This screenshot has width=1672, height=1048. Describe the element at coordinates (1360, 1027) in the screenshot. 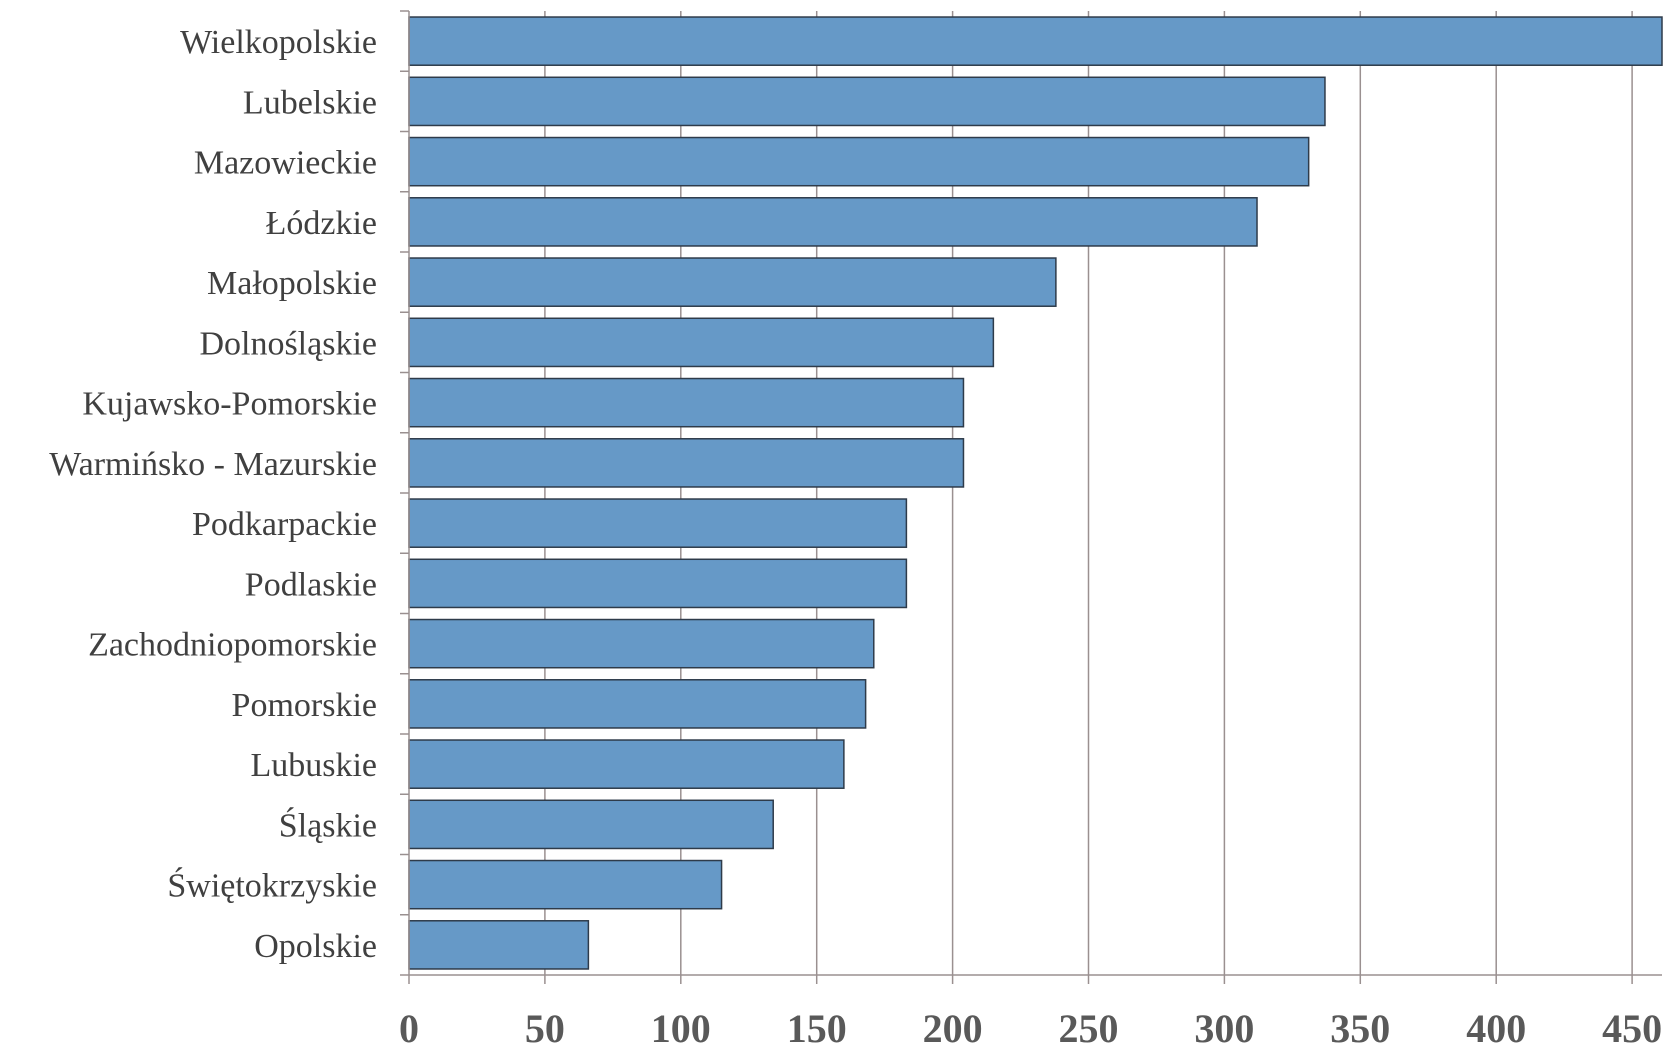

I see `x-tick-label-350: 350` at that location.